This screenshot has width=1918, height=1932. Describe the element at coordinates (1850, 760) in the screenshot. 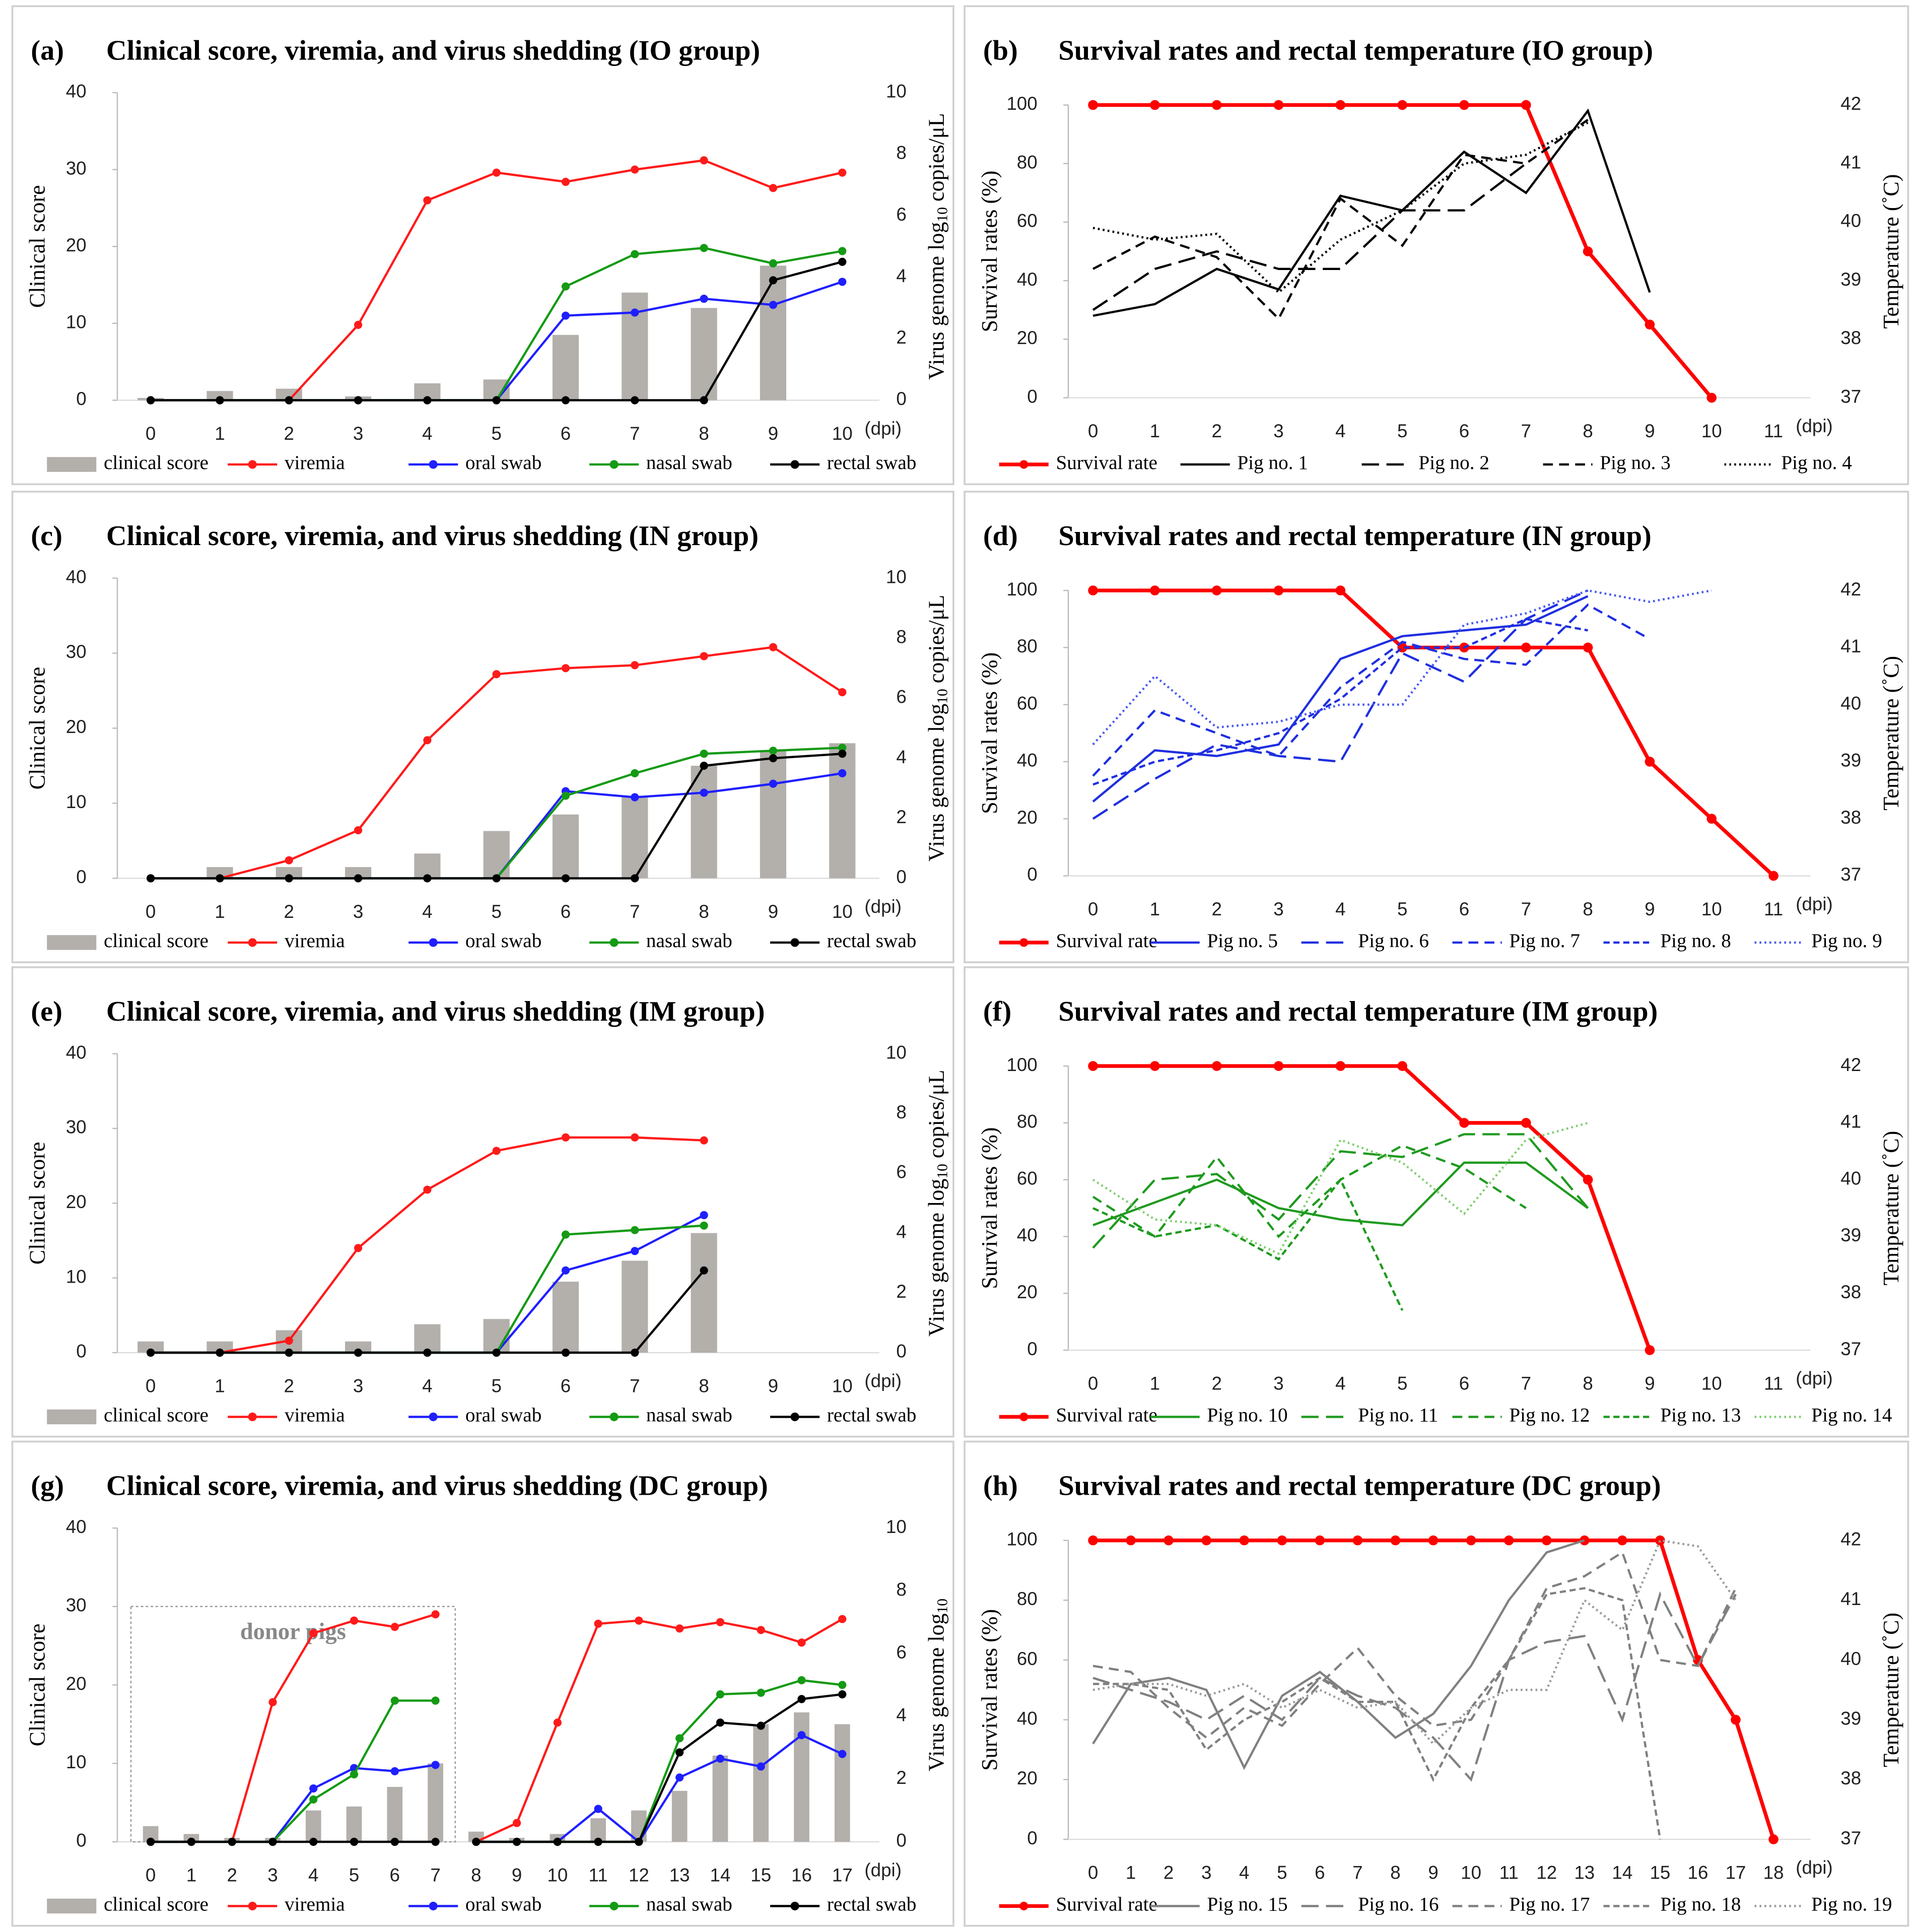

I see `y2-tick-label: 39` at that location.